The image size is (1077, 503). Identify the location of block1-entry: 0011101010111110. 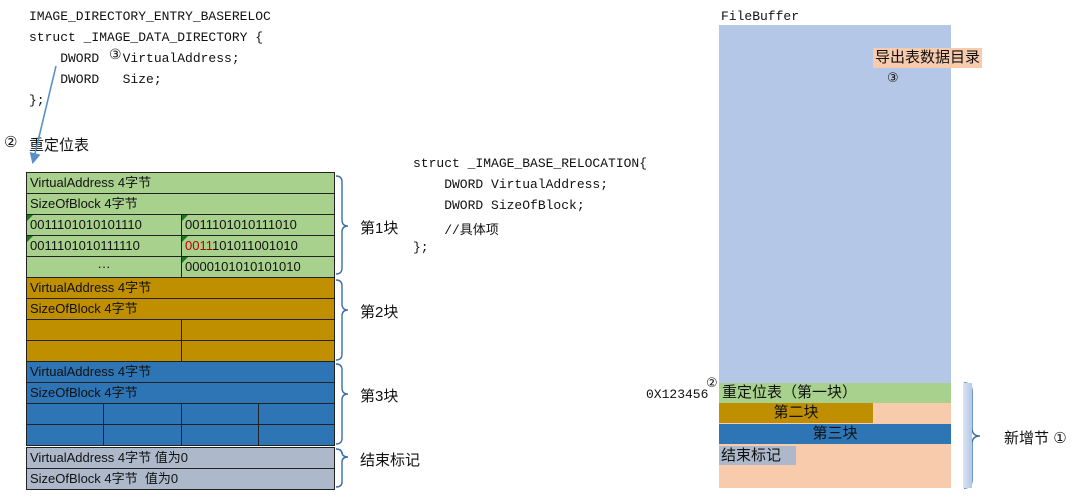
(104, 246).